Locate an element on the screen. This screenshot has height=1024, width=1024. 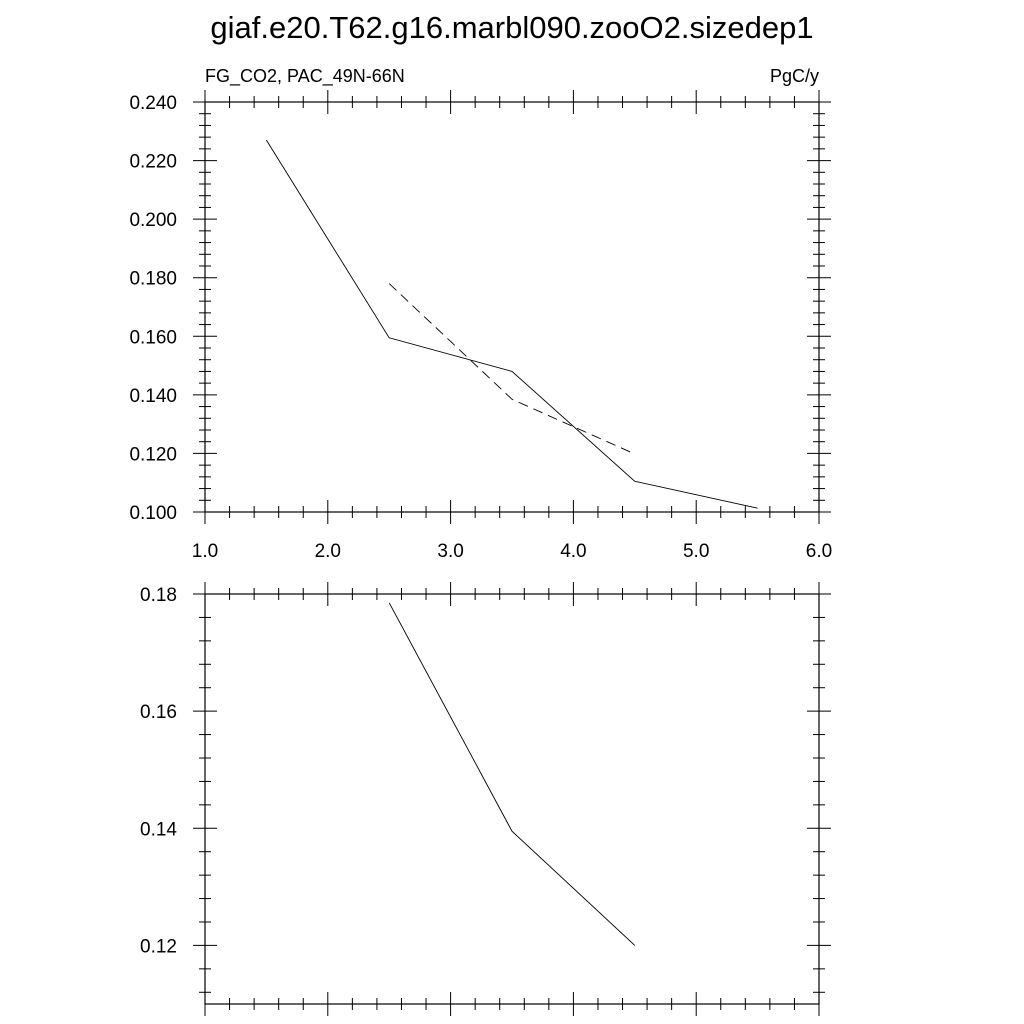
x-tick-label: 5.0 is located at coordinates (696, 551).